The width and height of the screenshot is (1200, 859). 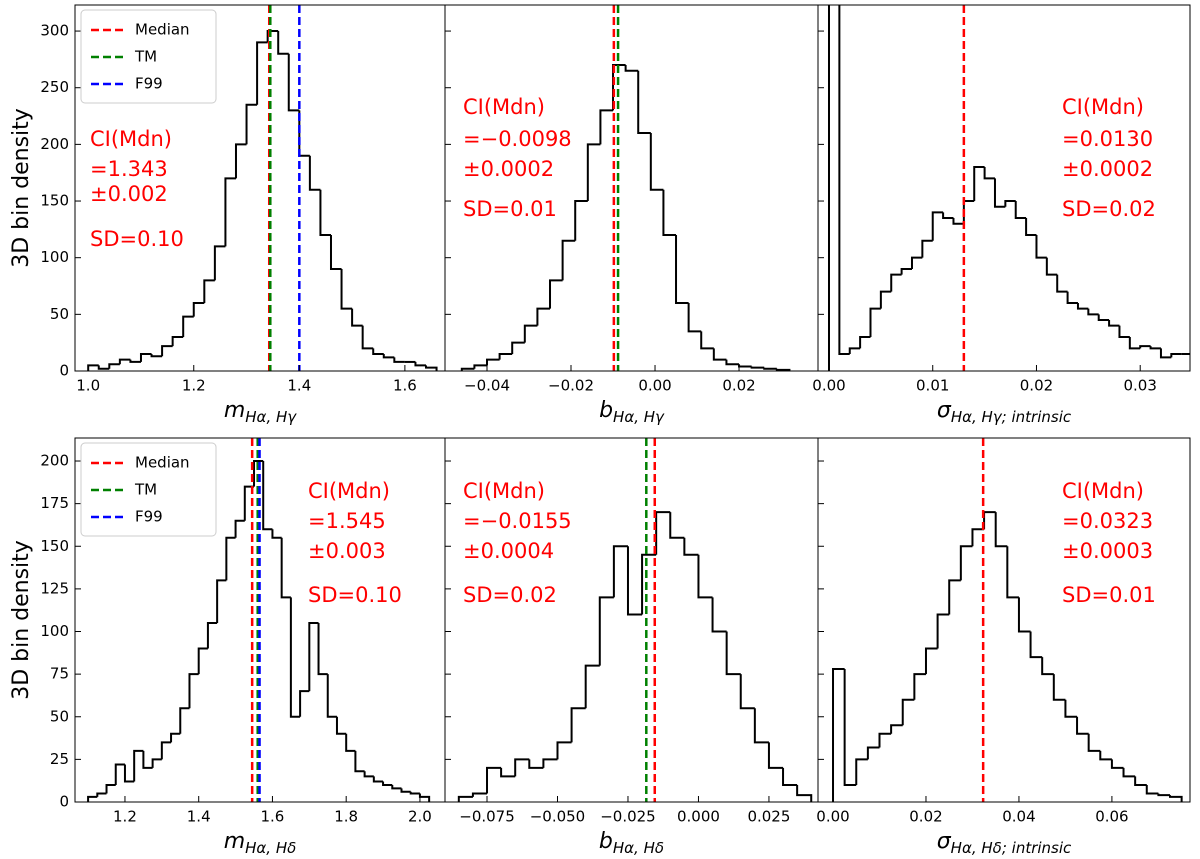 What do you see at coordinates (1011, 848) in the screenshot?
I see `x-axis-label-sub: Hα, Hδ; intrinsic` at bounding box center [1011, 848].